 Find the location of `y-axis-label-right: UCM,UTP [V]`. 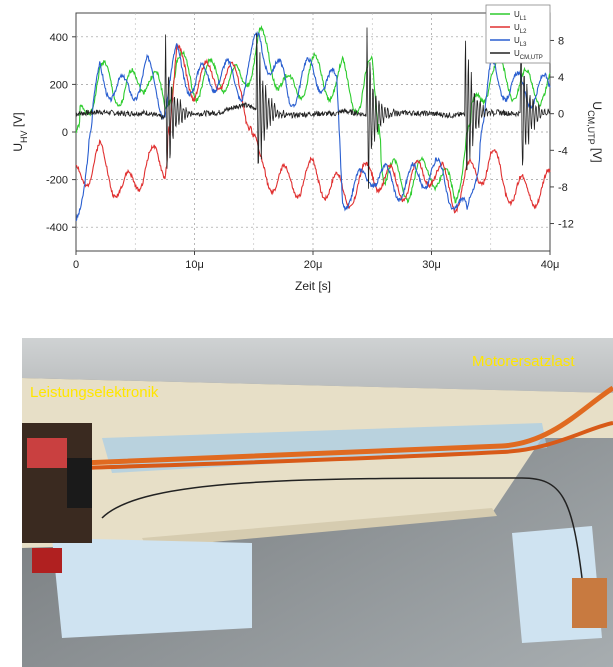

y-axis-label-right: UCM,UTP [V] is located at coordinates (595, 131).